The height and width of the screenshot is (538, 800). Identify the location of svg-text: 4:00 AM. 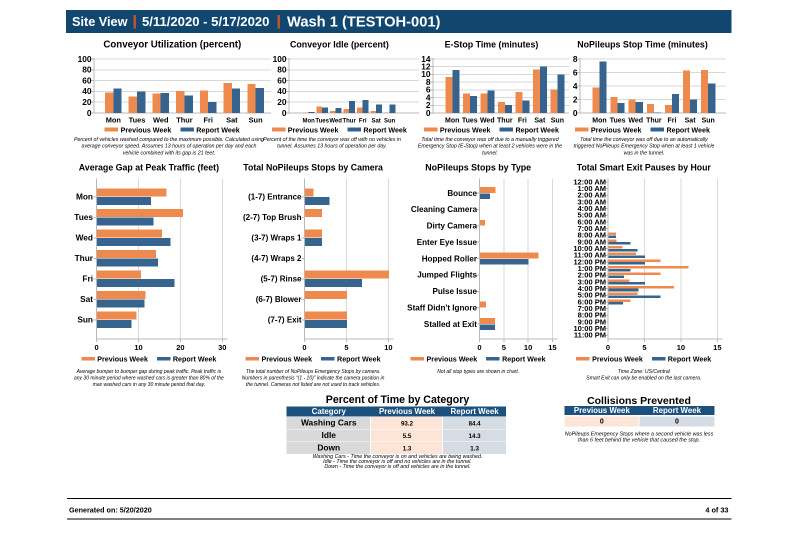
(592, 208).